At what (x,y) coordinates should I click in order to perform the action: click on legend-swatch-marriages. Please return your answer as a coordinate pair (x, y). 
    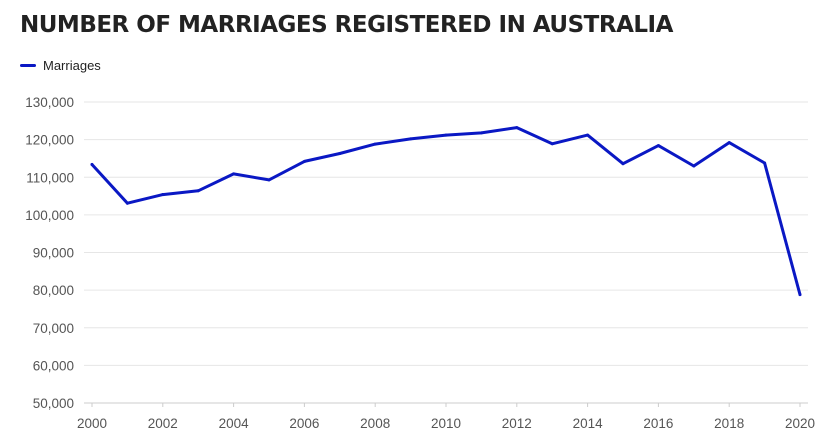
    Looking at the image, I should click on (28, 65).